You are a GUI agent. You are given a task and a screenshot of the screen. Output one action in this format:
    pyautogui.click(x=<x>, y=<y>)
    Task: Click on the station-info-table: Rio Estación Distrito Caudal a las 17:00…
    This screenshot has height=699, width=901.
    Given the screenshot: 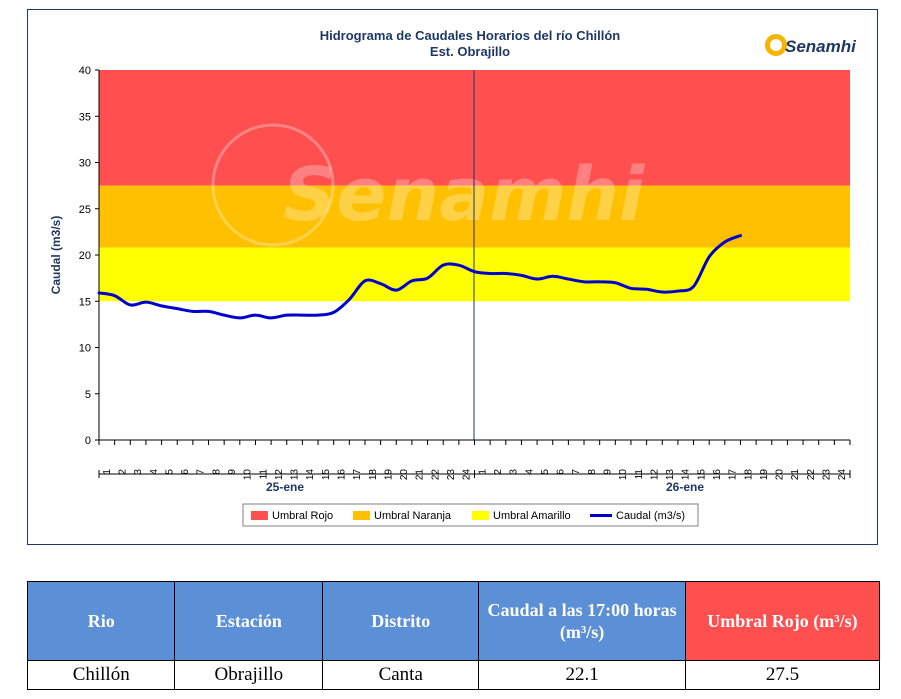 What is the action you would take?
    pyautogui.click(x=453, y=635)
    